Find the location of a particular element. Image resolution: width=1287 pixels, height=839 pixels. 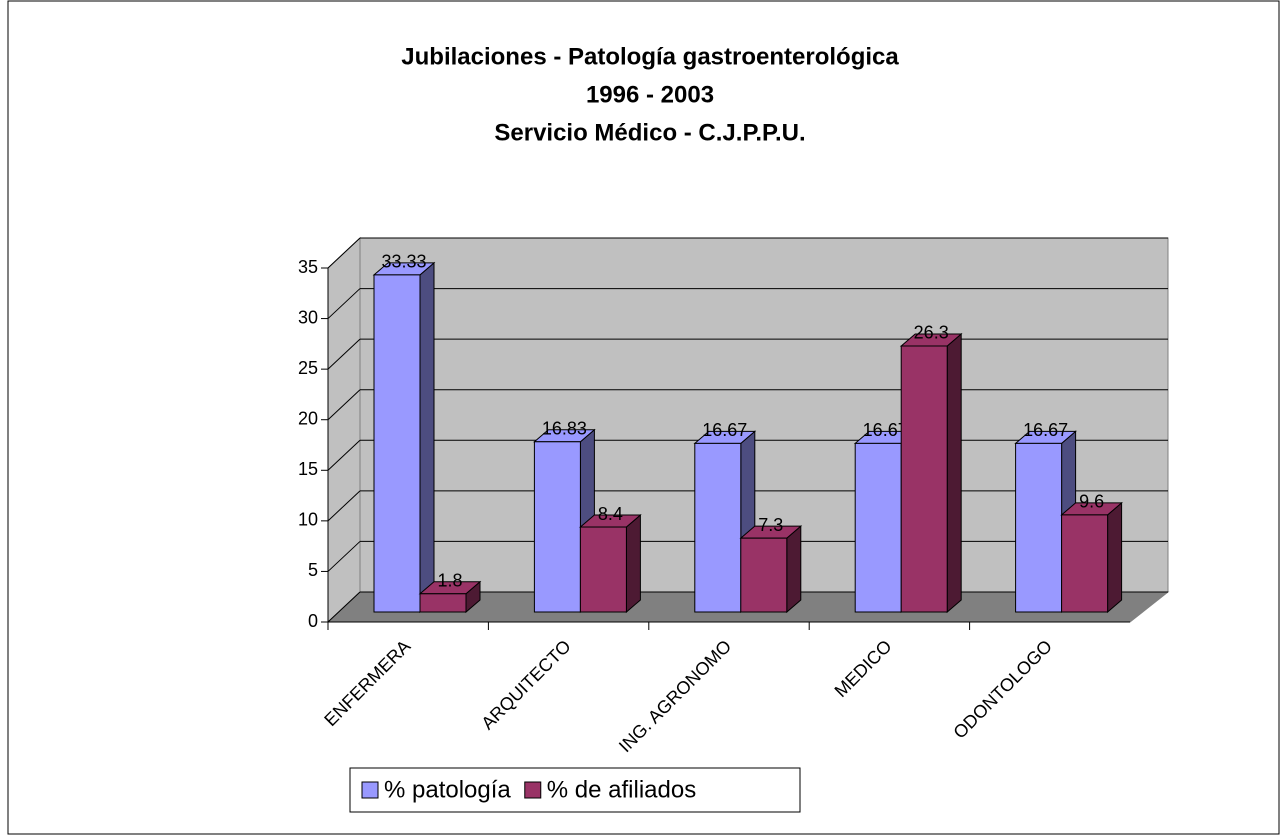

y-tick-label: 35 is located at coordinates (308, 267).